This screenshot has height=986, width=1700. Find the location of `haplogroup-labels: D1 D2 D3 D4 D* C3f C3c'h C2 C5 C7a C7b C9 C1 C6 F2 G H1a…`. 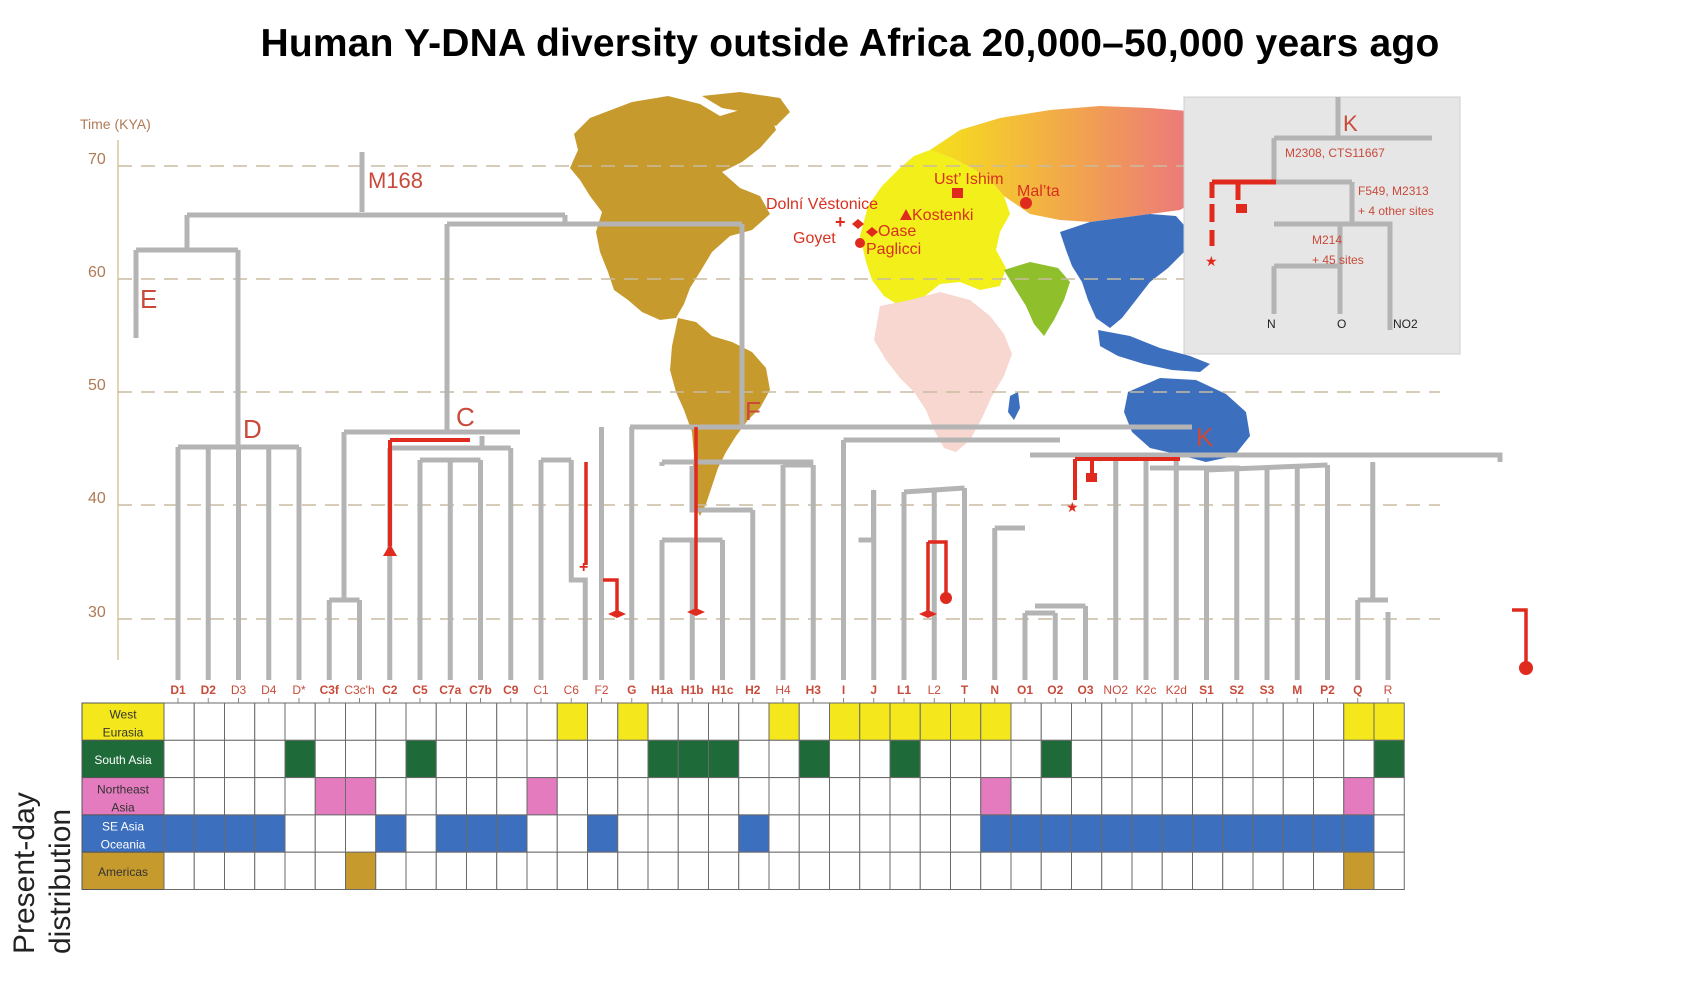

haplogroup-labels: D1 D2 D3 D4 D* C3f C3c'h C2 C5 C7a C7b C9 C1 C6 F2 G H1a… is located at coordinates (781, 690).